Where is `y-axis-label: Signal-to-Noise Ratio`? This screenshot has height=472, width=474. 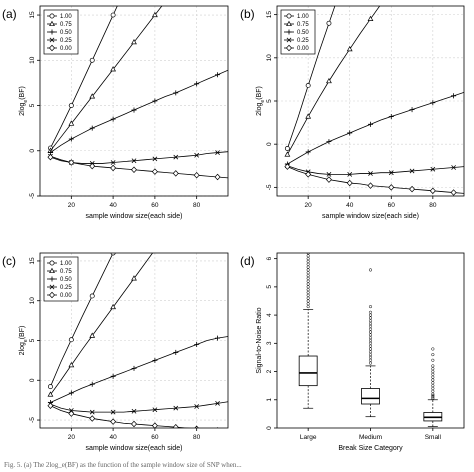 y-axis-label: Signal-to-Noise Ratio is located at coordinates (259, 340).